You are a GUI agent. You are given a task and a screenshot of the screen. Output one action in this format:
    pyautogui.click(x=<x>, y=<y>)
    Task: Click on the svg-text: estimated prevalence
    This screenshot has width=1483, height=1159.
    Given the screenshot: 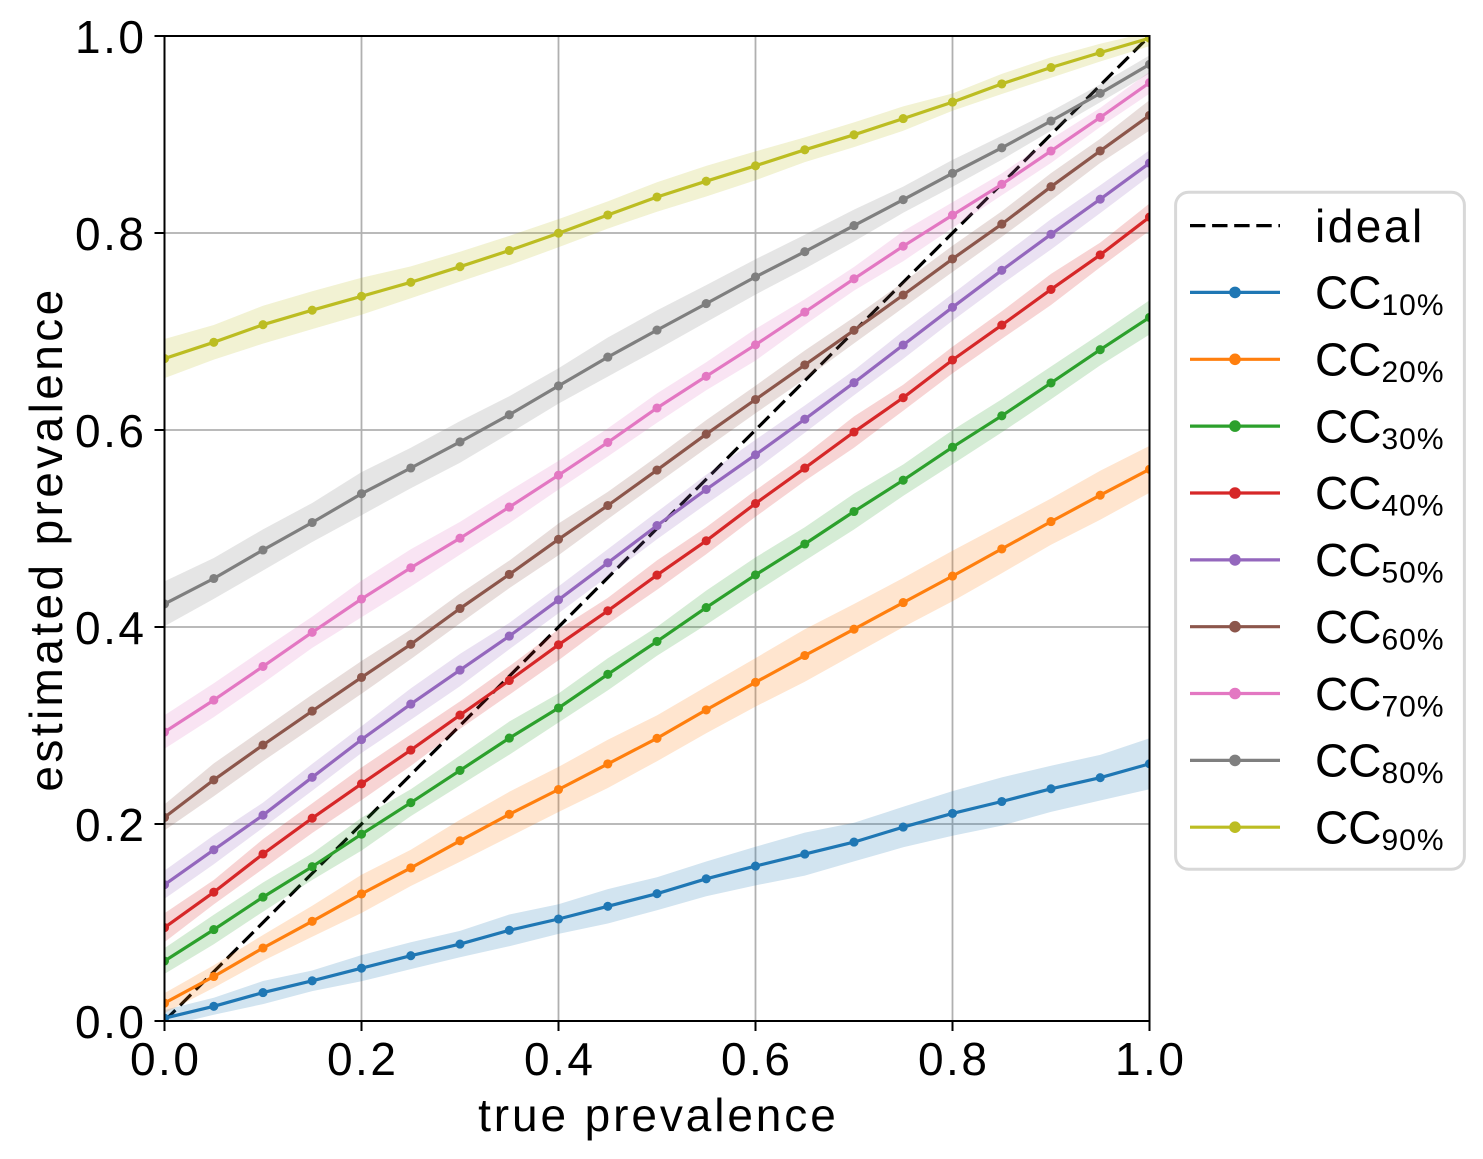 What is the action you would take?
    pyautogui.click(x=46, y=538)
    